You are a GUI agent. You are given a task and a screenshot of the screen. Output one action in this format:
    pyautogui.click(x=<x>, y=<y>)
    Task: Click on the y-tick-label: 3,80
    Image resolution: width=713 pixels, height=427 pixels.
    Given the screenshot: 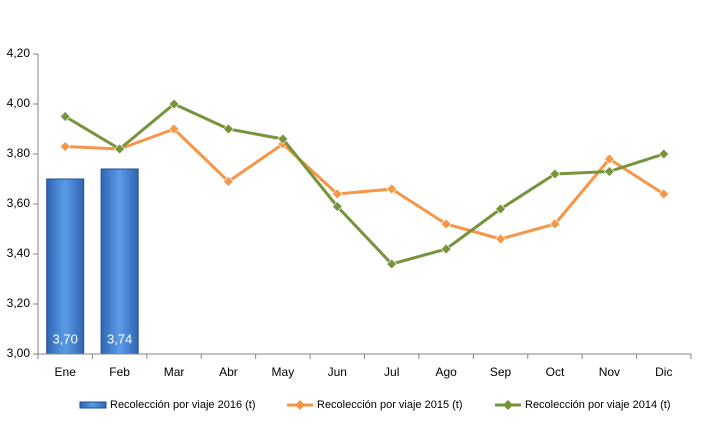 What is the action you would take?
    pyautogui.click(x=19, y=153)
    